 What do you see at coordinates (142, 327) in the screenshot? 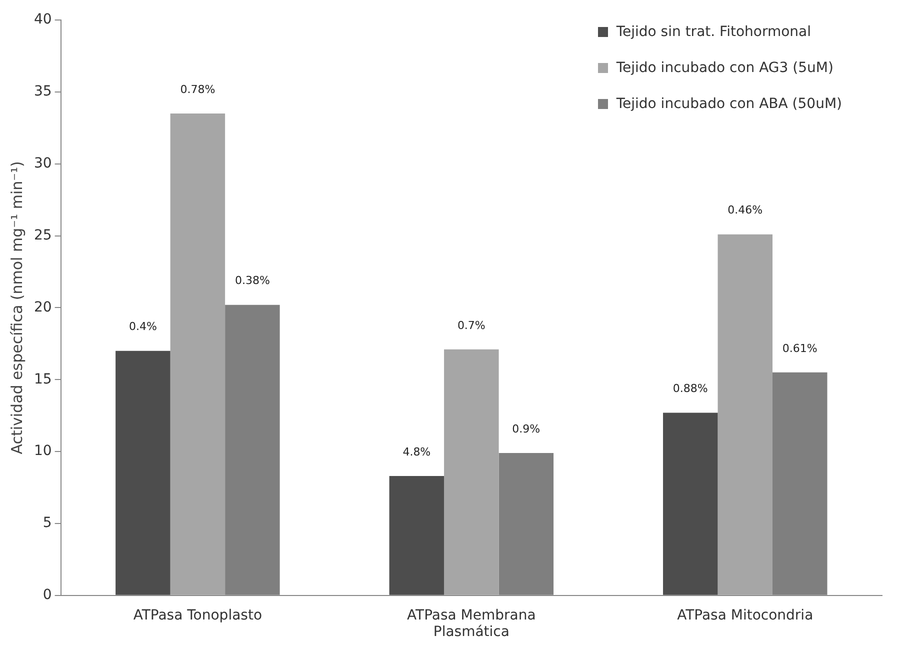
I see `annotation: 0.4%` at bounding box center [142, 327].